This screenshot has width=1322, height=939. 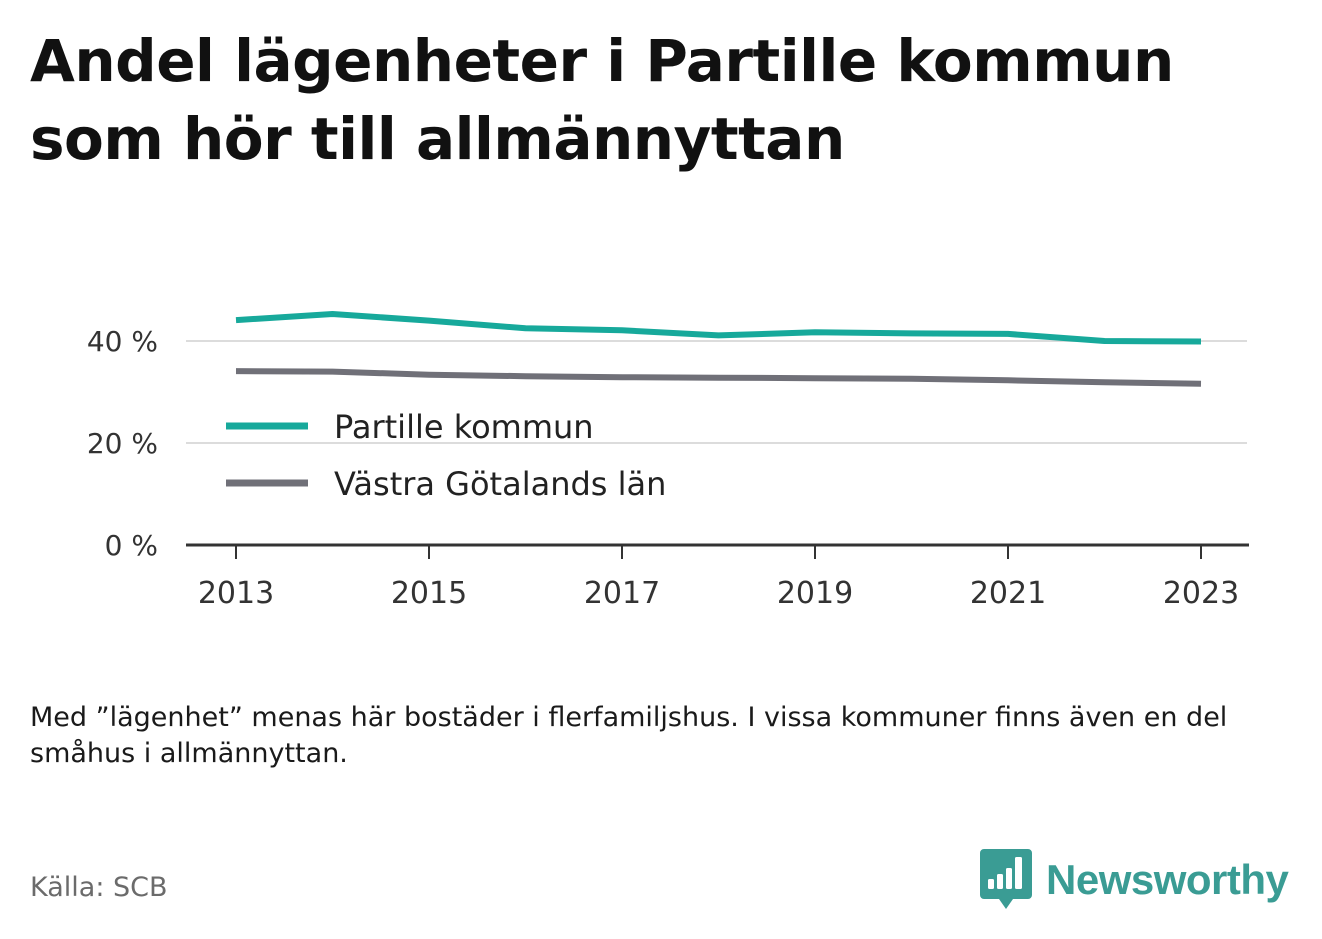 What do you see at coordinates (1201, 593) in the screenshot?
I see `x-tick-label: 2023` at bounding box center [1201, 593].